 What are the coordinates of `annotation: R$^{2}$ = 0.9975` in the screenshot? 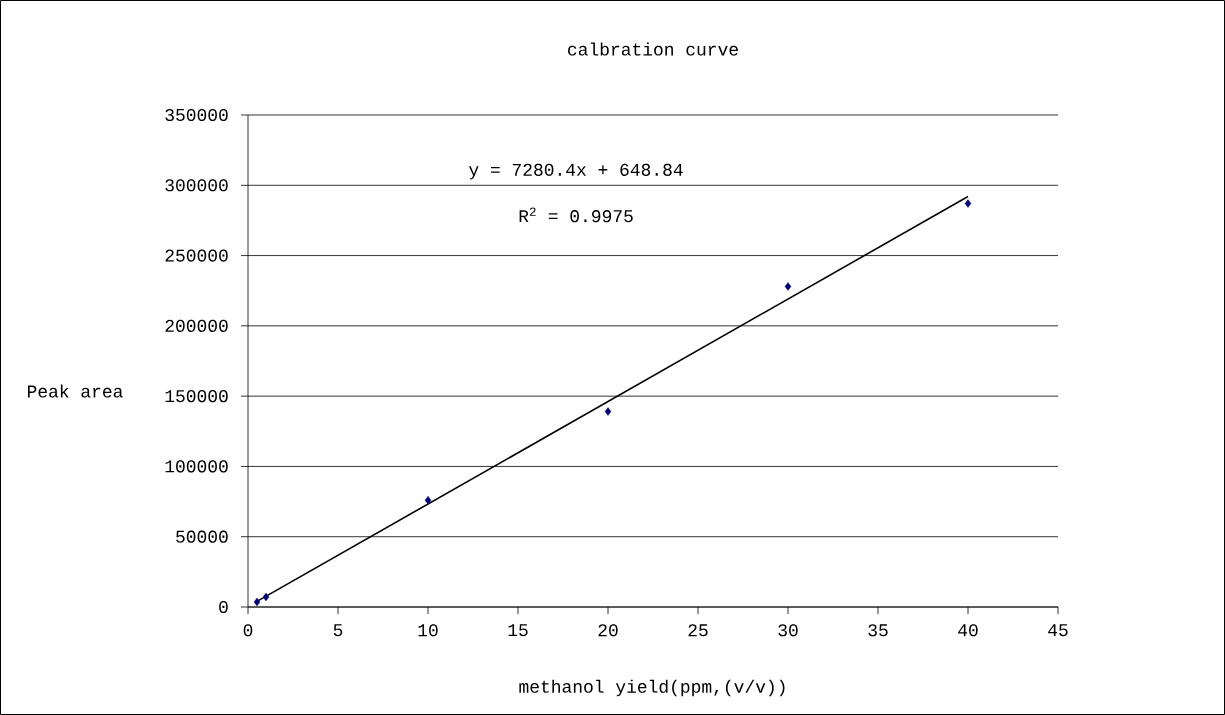 It's located at (576, 215).